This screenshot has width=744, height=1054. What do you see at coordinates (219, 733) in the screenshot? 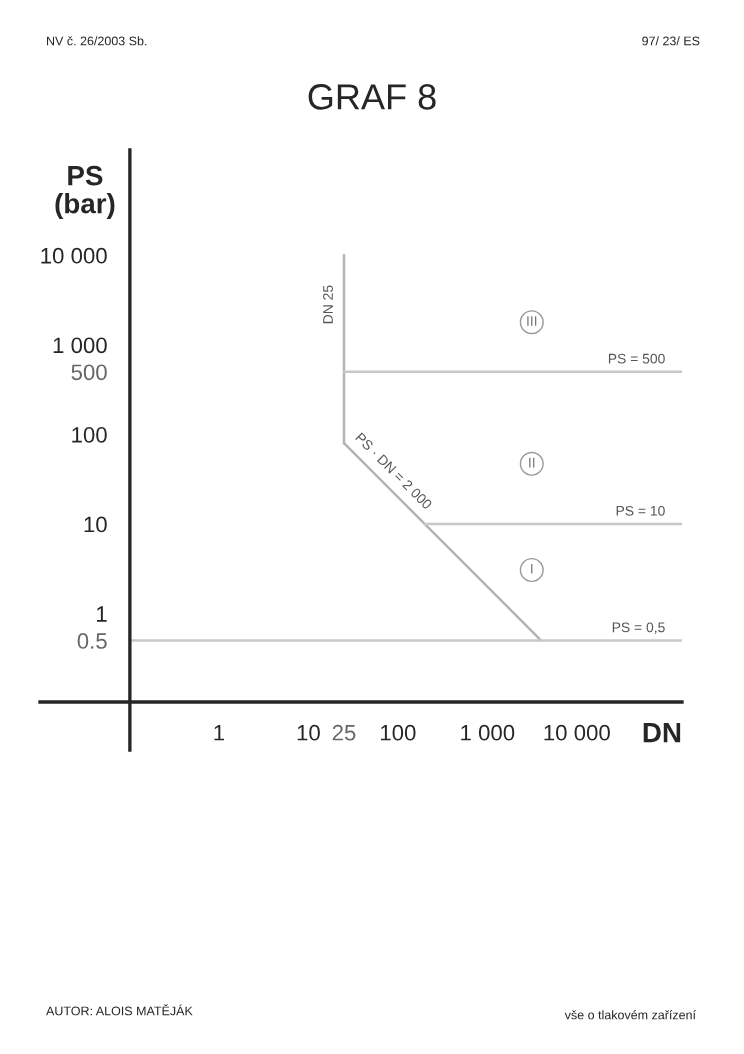
I see `x-tick-label: 1` at bounding box center [219, 733].